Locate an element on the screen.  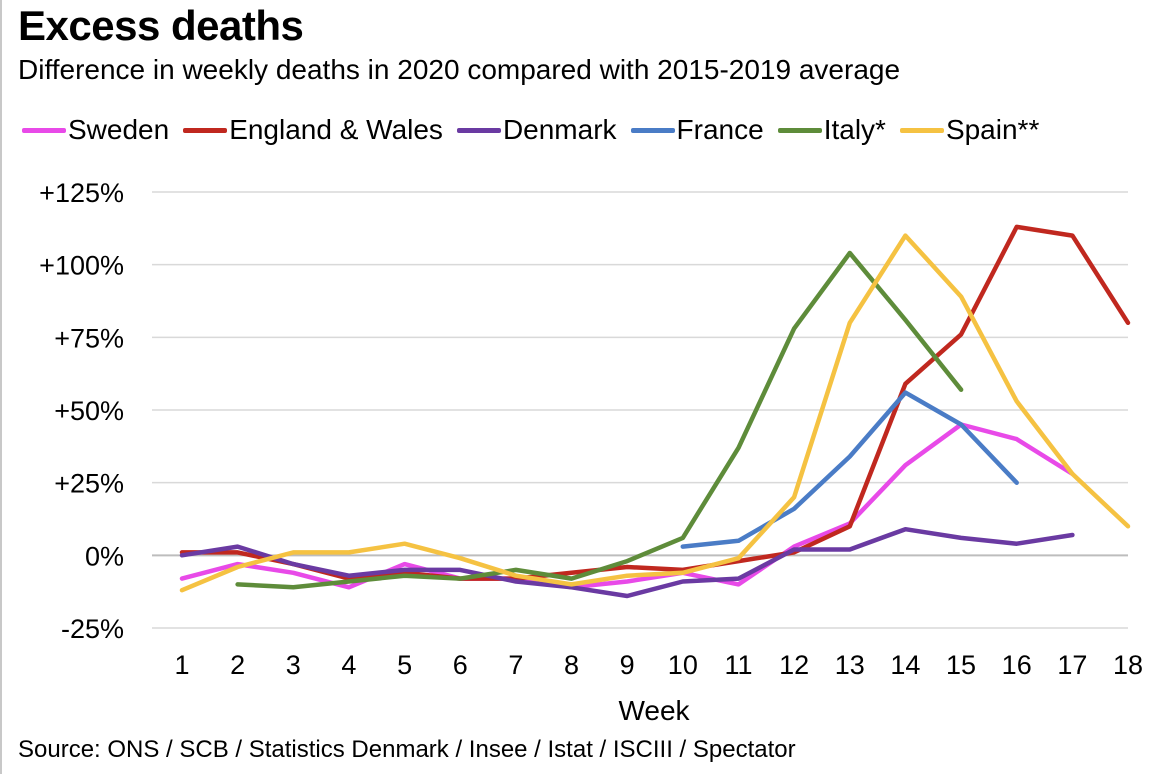
legend-item: Italy* is located at coordinates (831, 130).